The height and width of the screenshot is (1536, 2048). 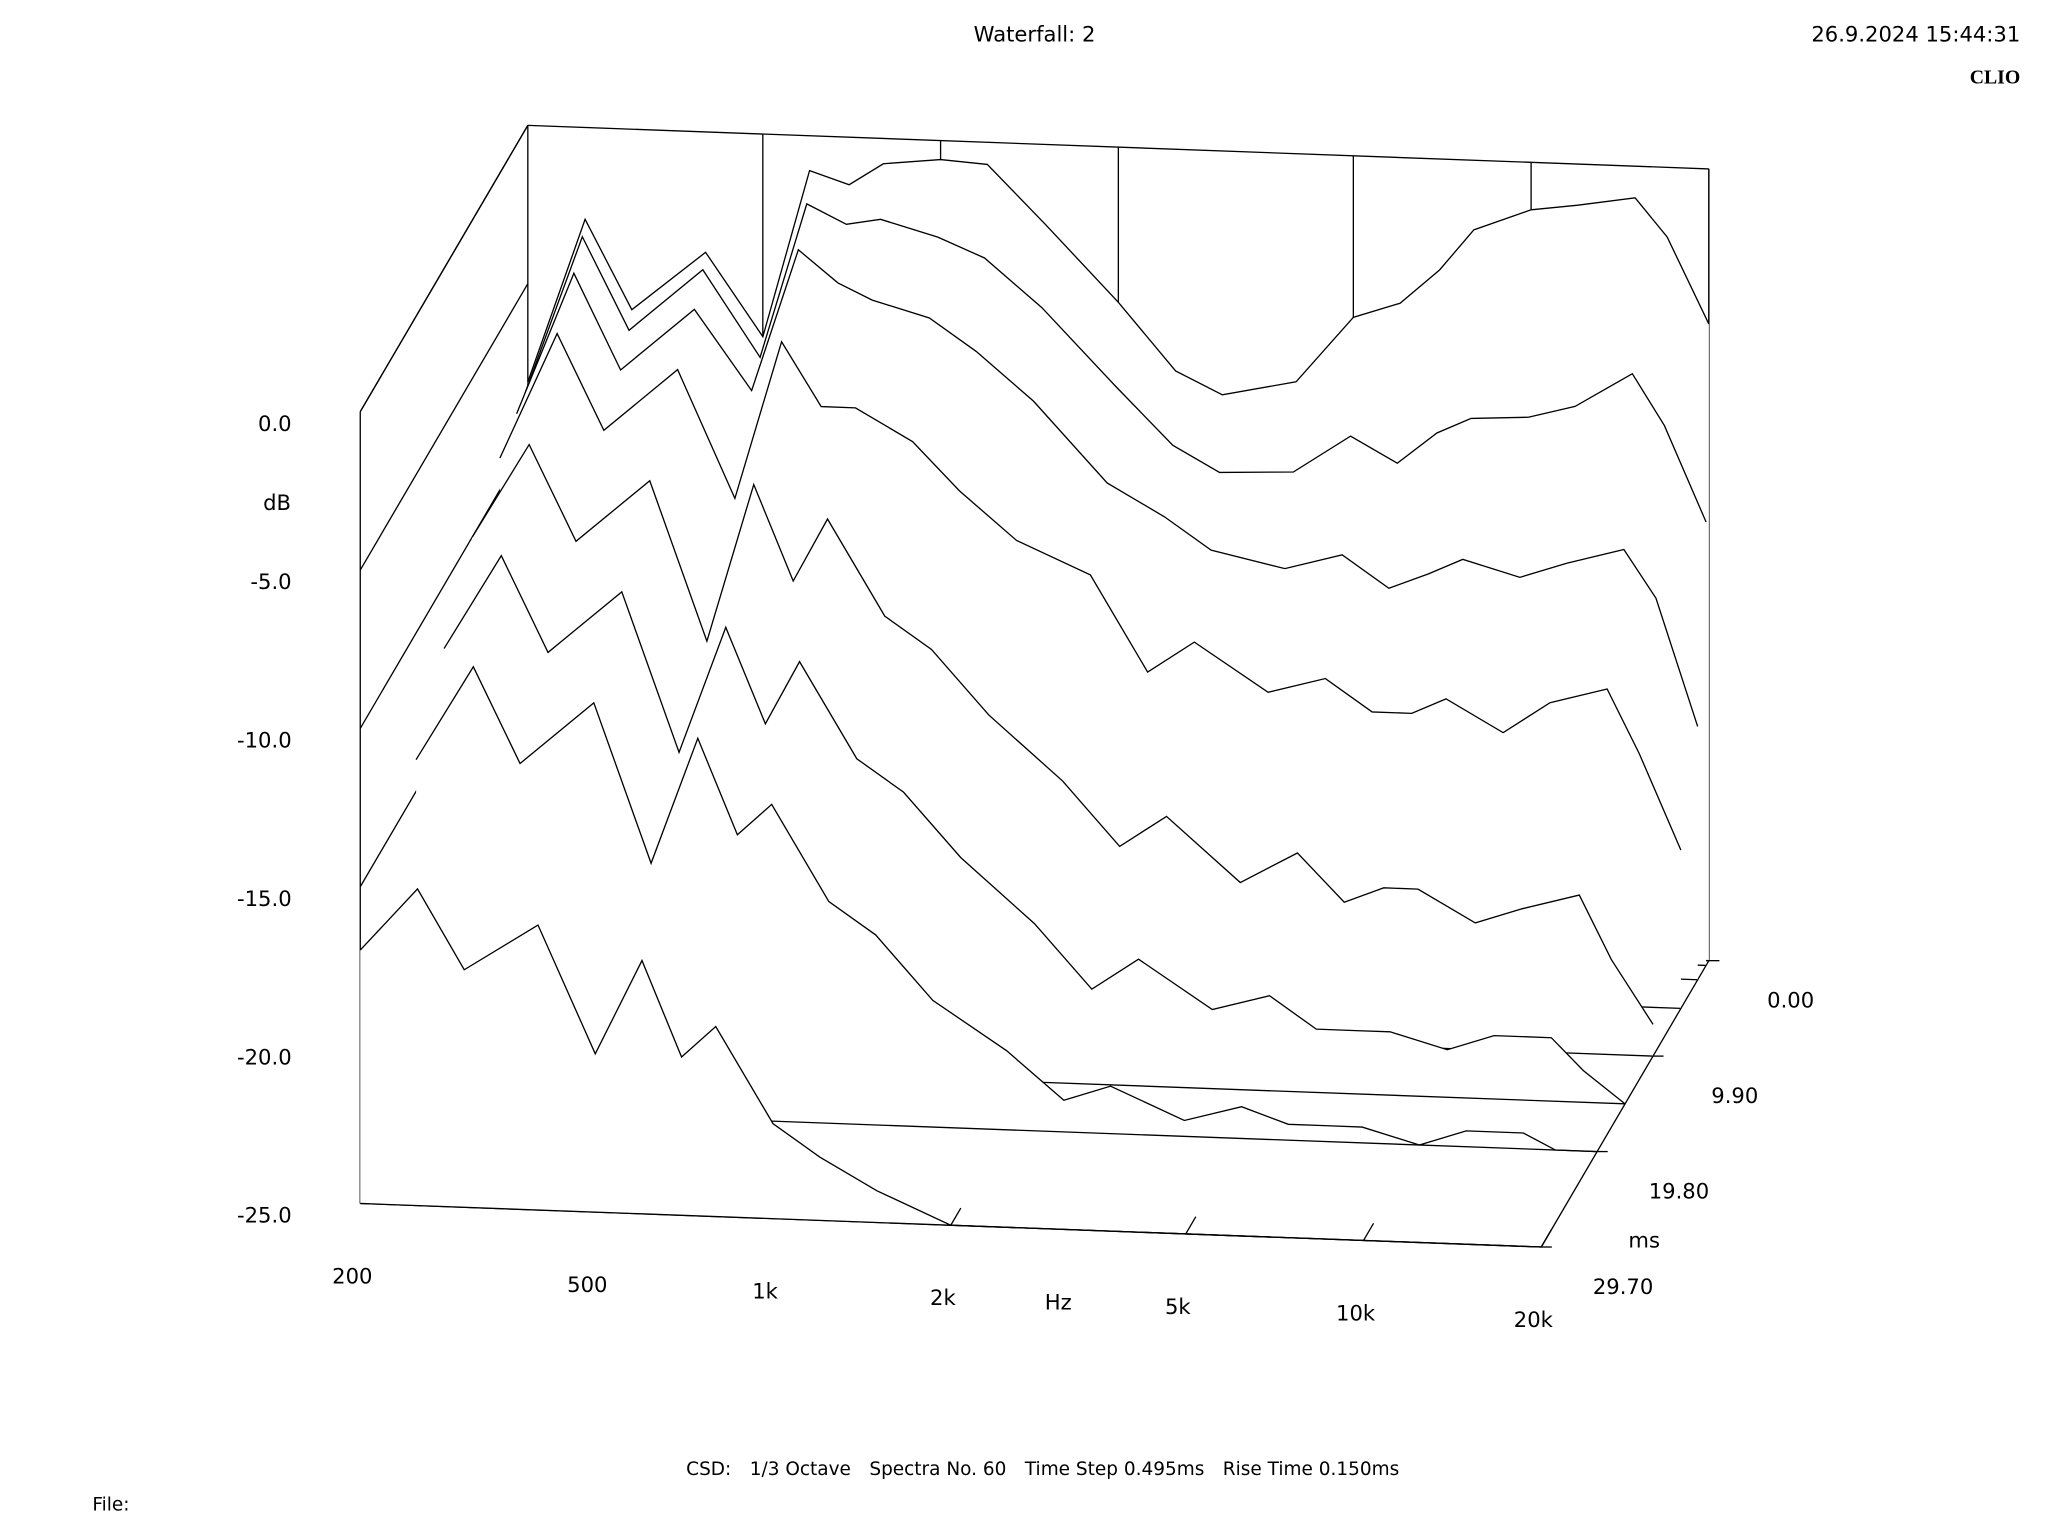 What do you see at coordinates (264, 898) in the screenshot?
I see `y-tick-label: -15.0` at bounding box center [264, 898].